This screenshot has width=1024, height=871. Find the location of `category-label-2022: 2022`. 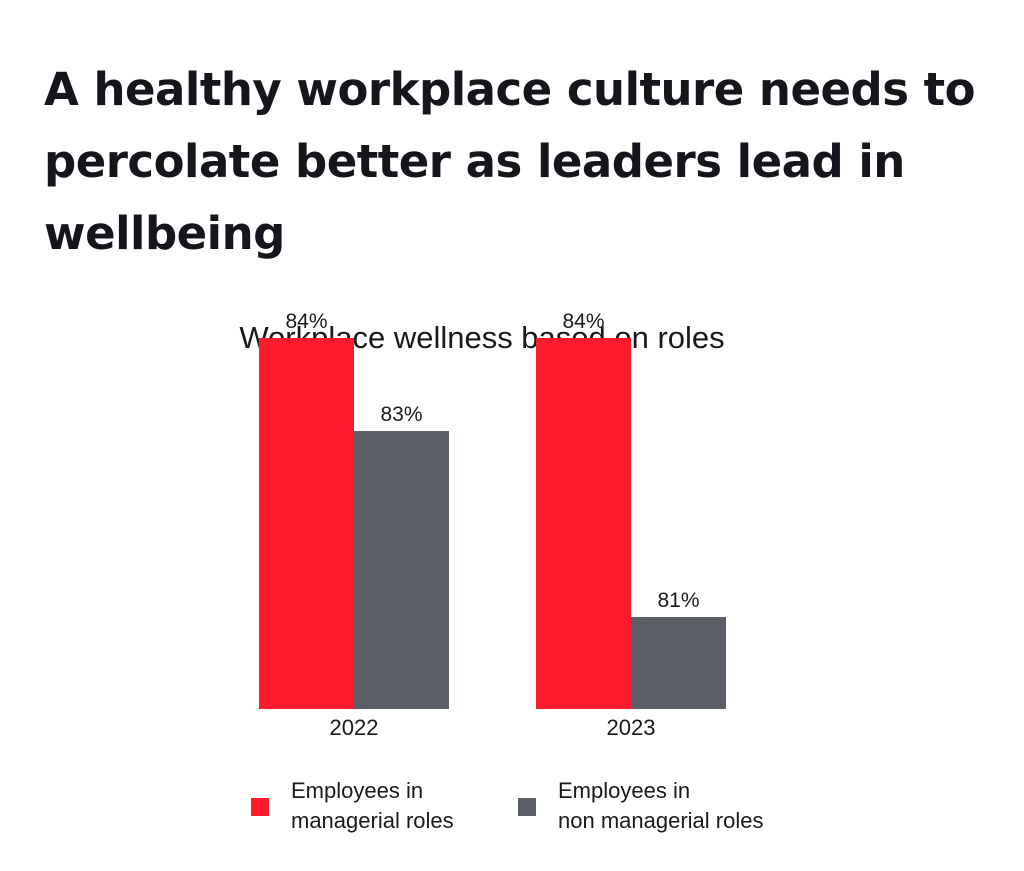

category-label-2022: 2022 is located at coordinates (354, 727).